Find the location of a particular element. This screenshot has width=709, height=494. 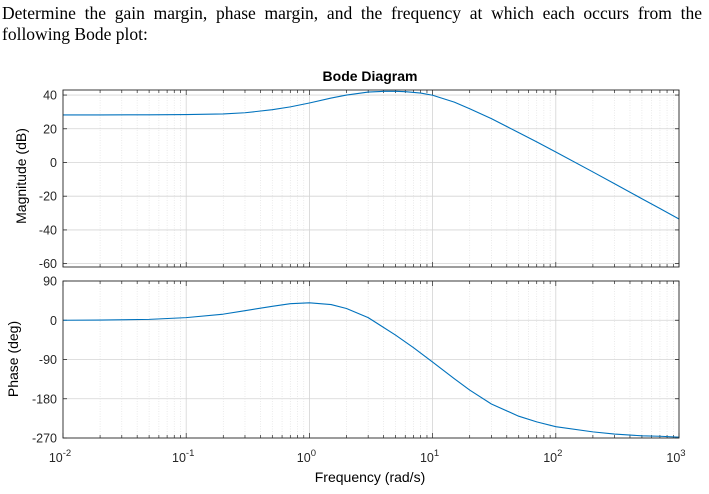

magnitude-y-tick-label: 40 is located at coordinates (50, 96).